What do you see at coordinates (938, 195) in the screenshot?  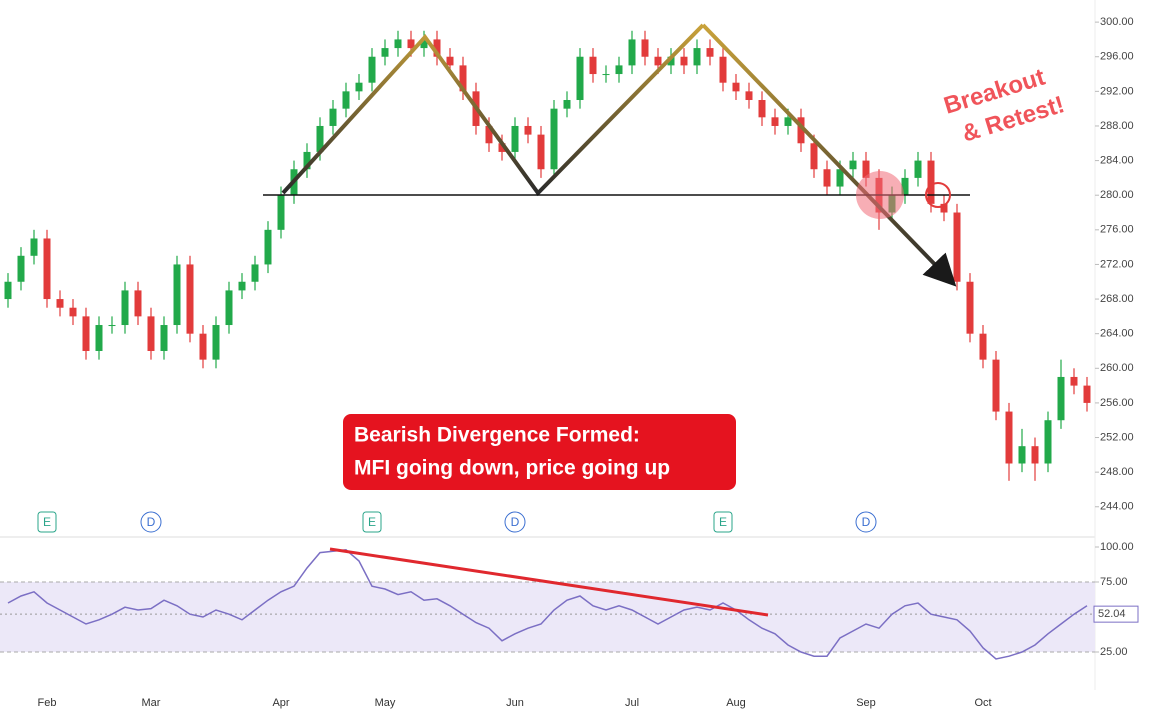 I see `retest-circle` at bounding box center [938, 195].